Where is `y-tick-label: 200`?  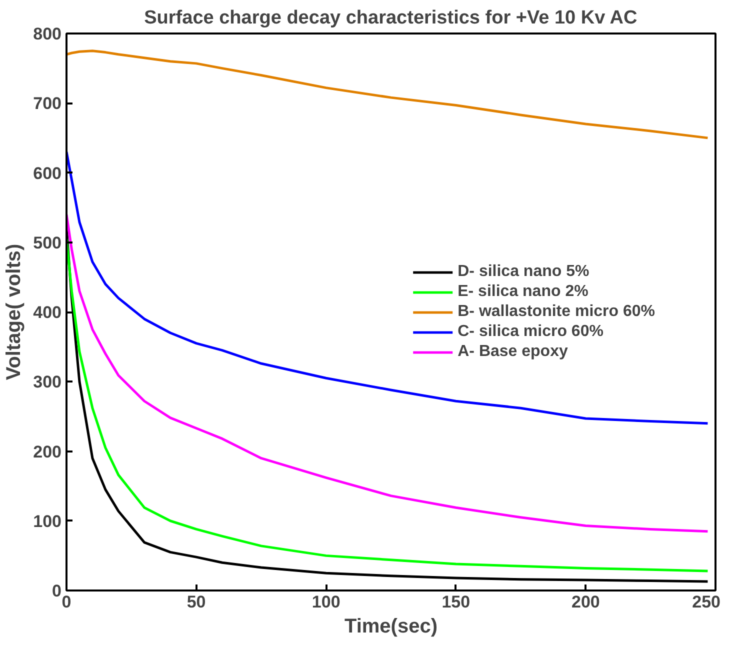 y-tick-label: 200 is located at coordinates (47, 452).